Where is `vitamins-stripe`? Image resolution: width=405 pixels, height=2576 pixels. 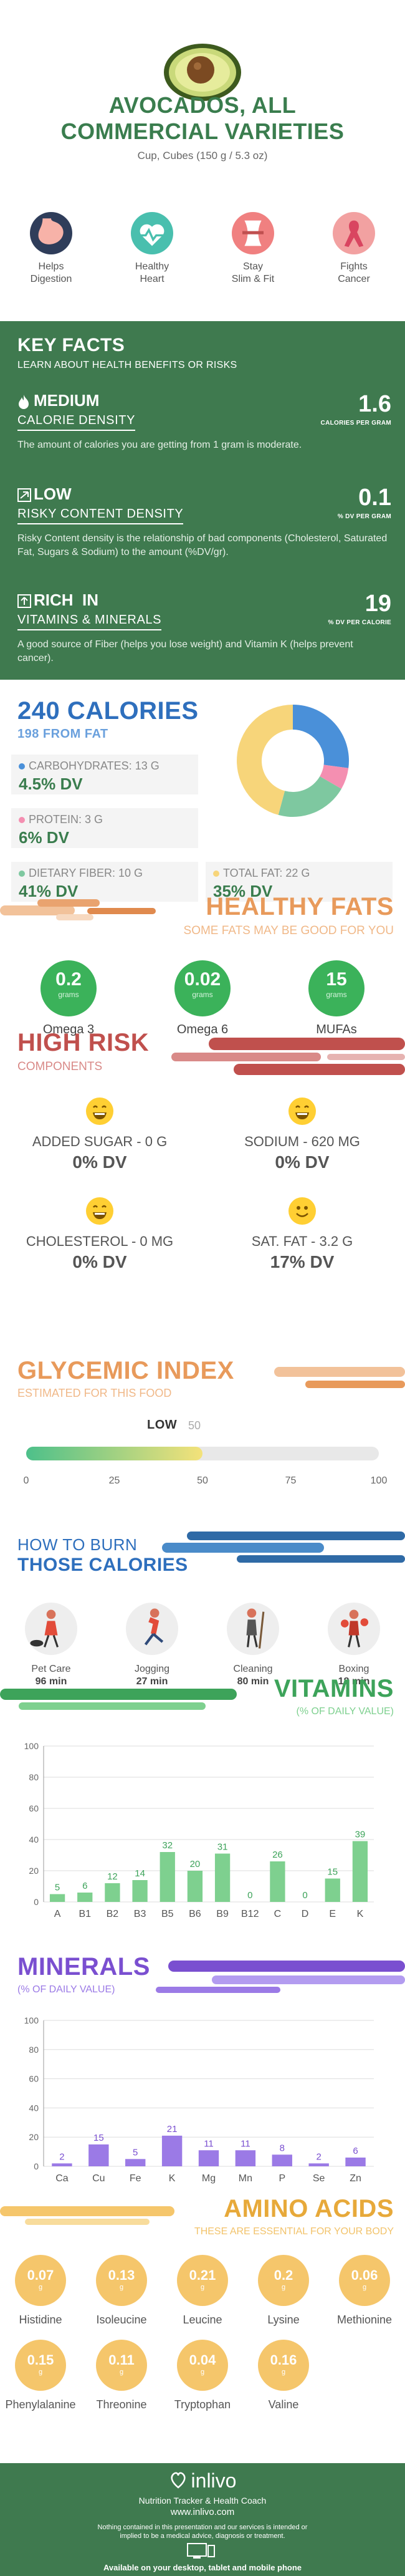
vitamins-stripe is located at coordinates (121, 1699).